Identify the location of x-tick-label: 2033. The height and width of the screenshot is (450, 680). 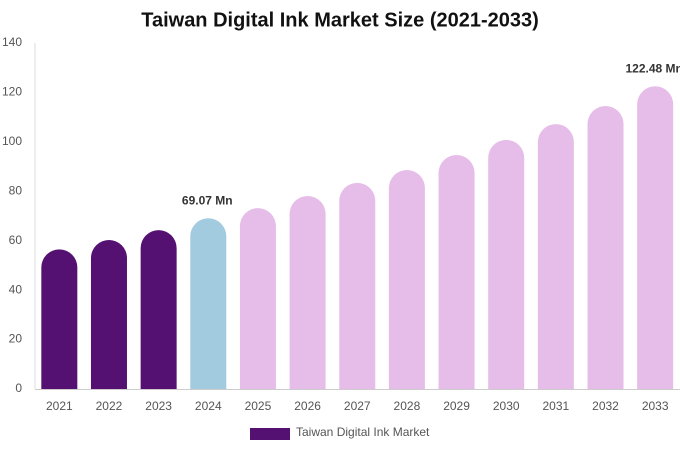
(655, 406).